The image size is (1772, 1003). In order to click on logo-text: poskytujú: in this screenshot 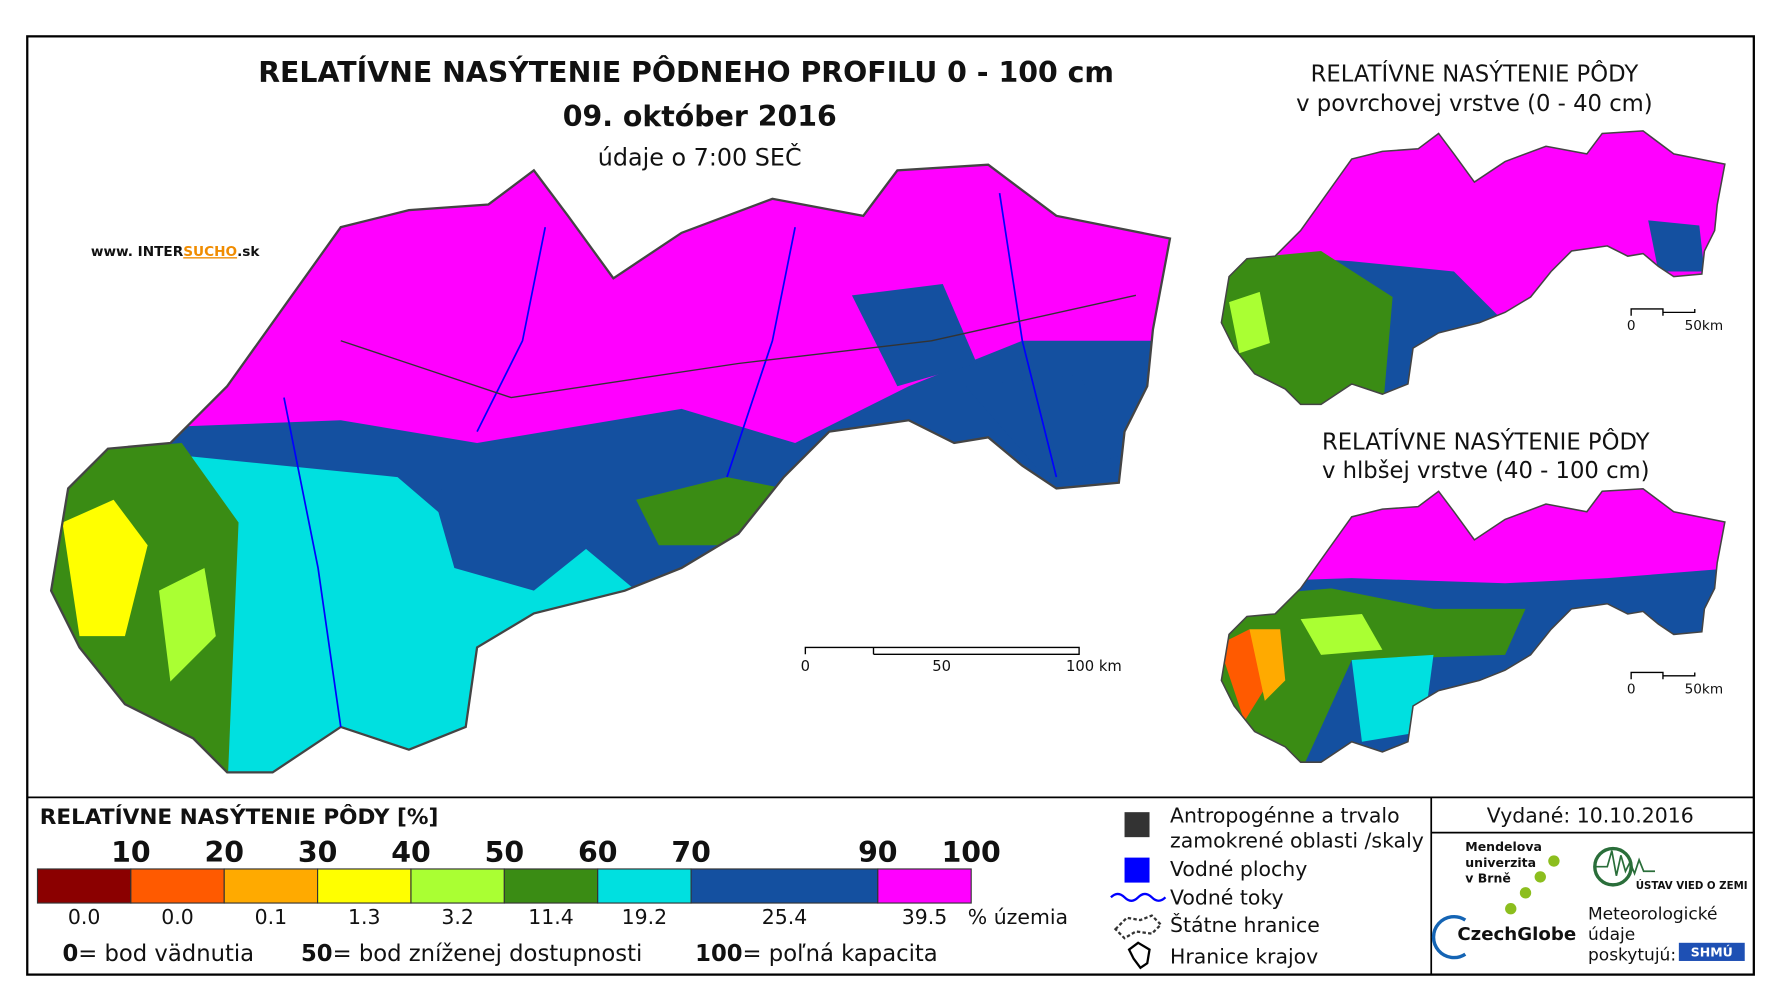, I will do `click(1632, 955)`.